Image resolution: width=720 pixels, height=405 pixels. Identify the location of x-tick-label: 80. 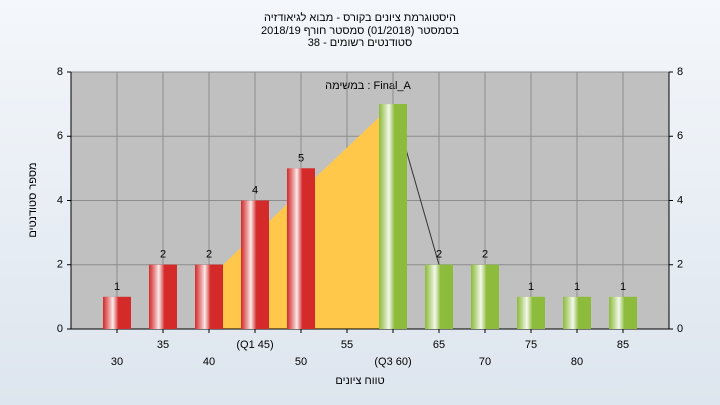
(577, 362).